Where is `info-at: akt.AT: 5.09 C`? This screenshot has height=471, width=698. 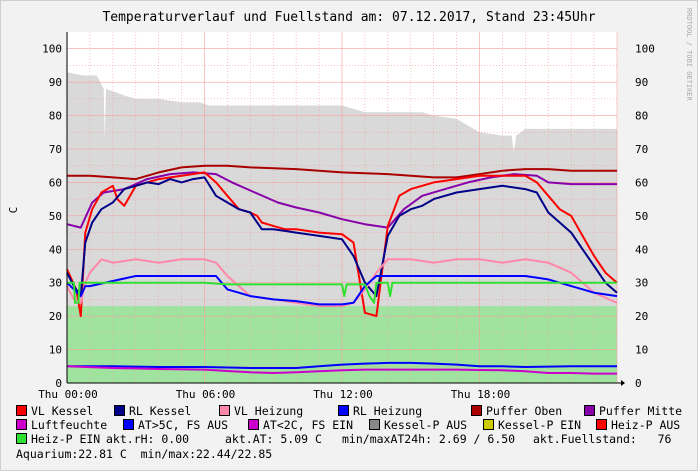
info-at: akt.AT: 5.09 C is located at coordinates (273, 439).